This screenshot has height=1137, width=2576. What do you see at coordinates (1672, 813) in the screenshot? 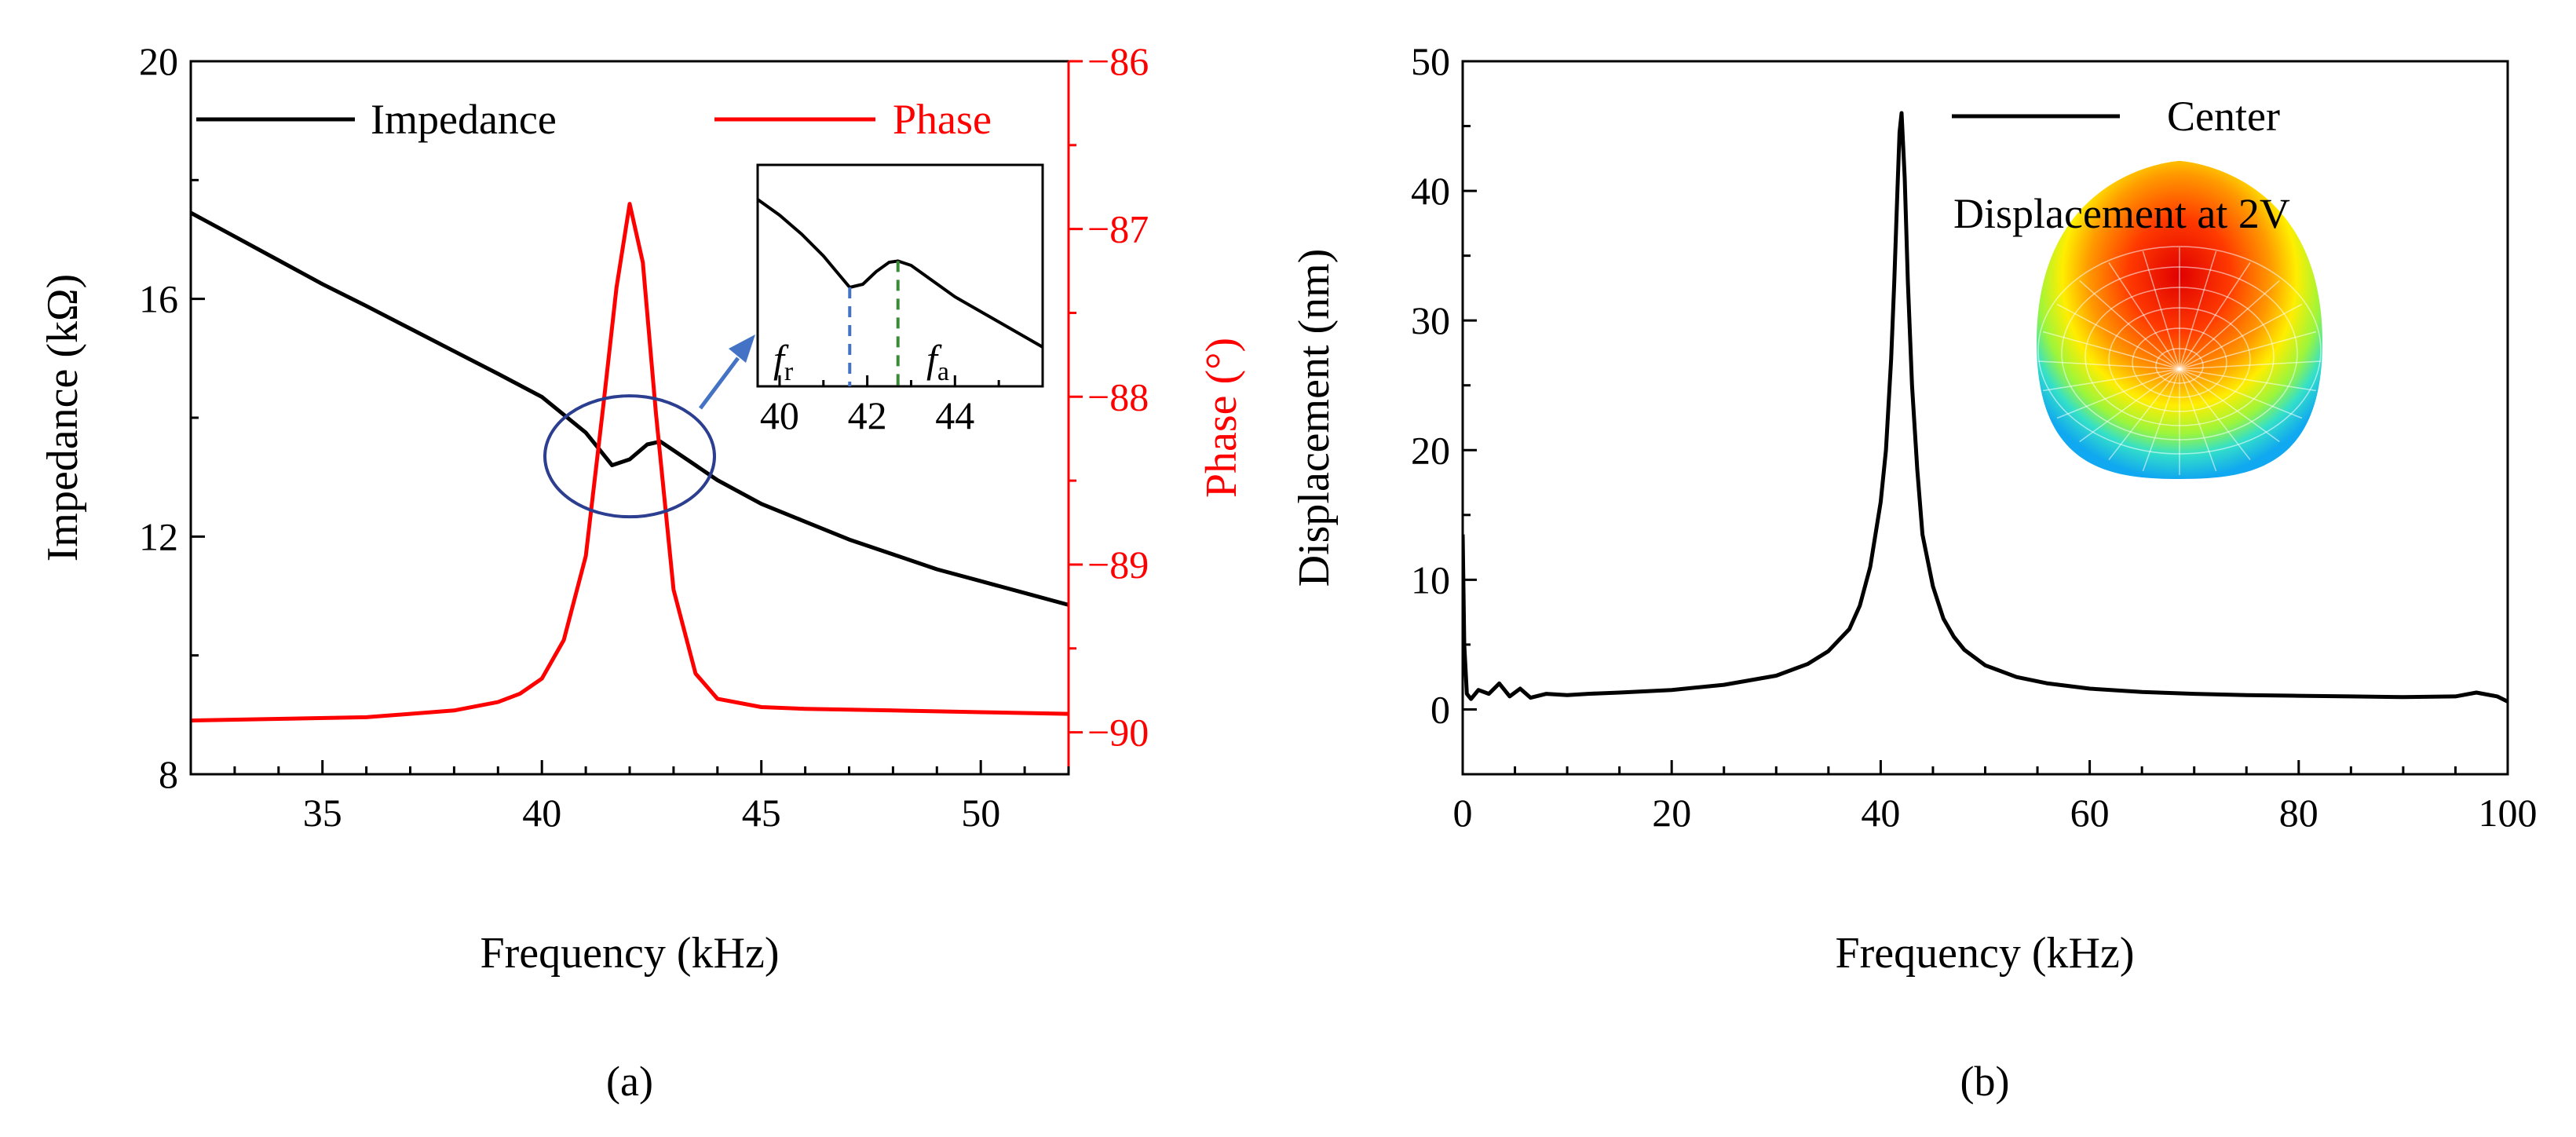
I see `b-x-tick-label-20: 20` at bounding box center [1672, 813].